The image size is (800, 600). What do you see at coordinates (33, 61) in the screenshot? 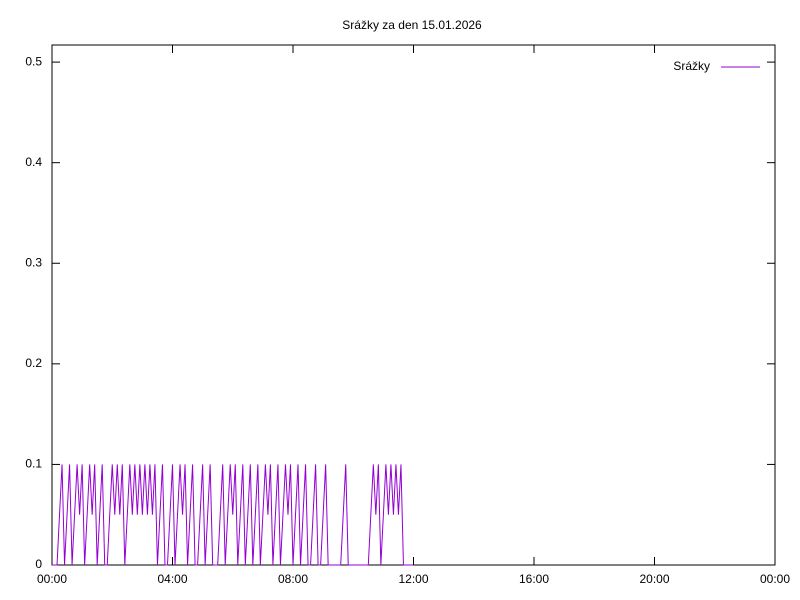
I see `y-tick-label: 0.5` at bounding box center [33, 61].